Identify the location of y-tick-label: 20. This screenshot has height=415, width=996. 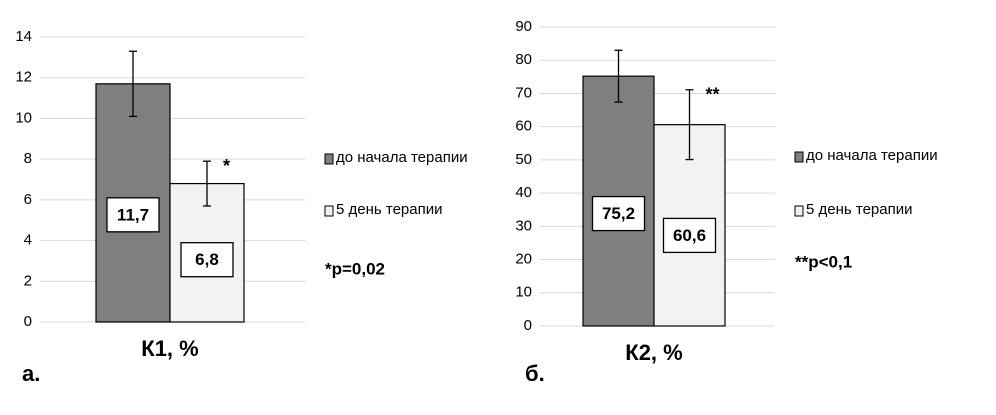
(523, 259).